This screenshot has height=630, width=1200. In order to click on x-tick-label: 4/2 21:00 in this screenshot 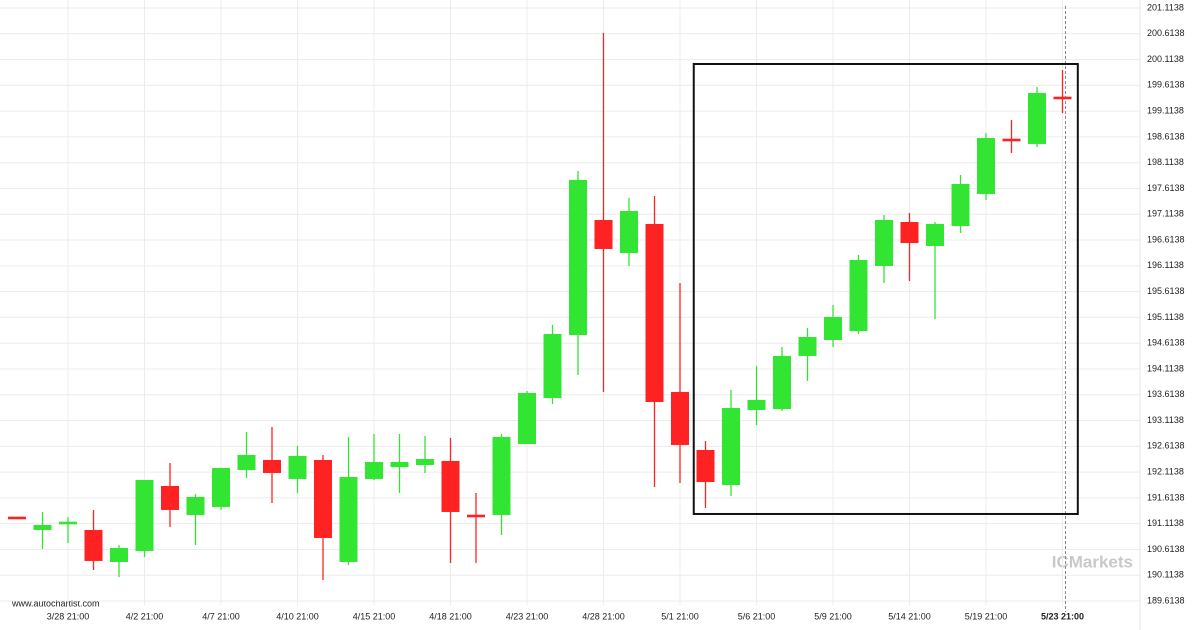, I will do `click(145, 616)`.